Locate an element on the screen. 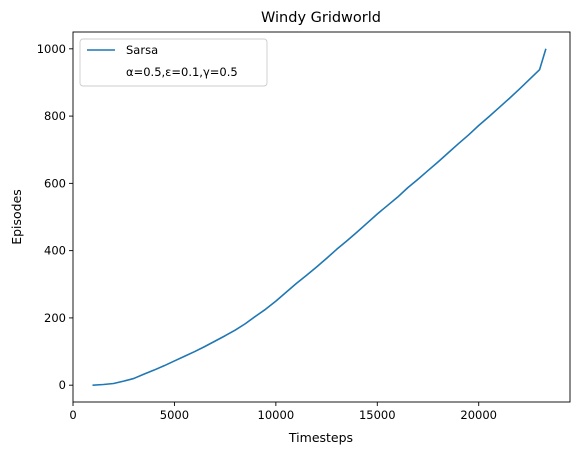  y-tick-label: 0 is located at coordinates (62, 385).